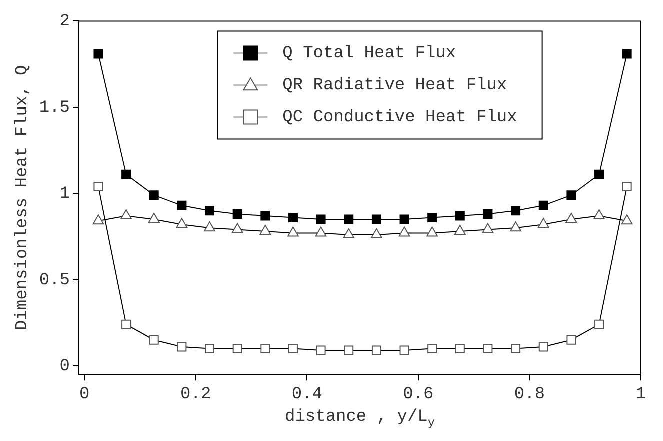  I want to click on x-tick-label: 0.6, so click(418, 394).